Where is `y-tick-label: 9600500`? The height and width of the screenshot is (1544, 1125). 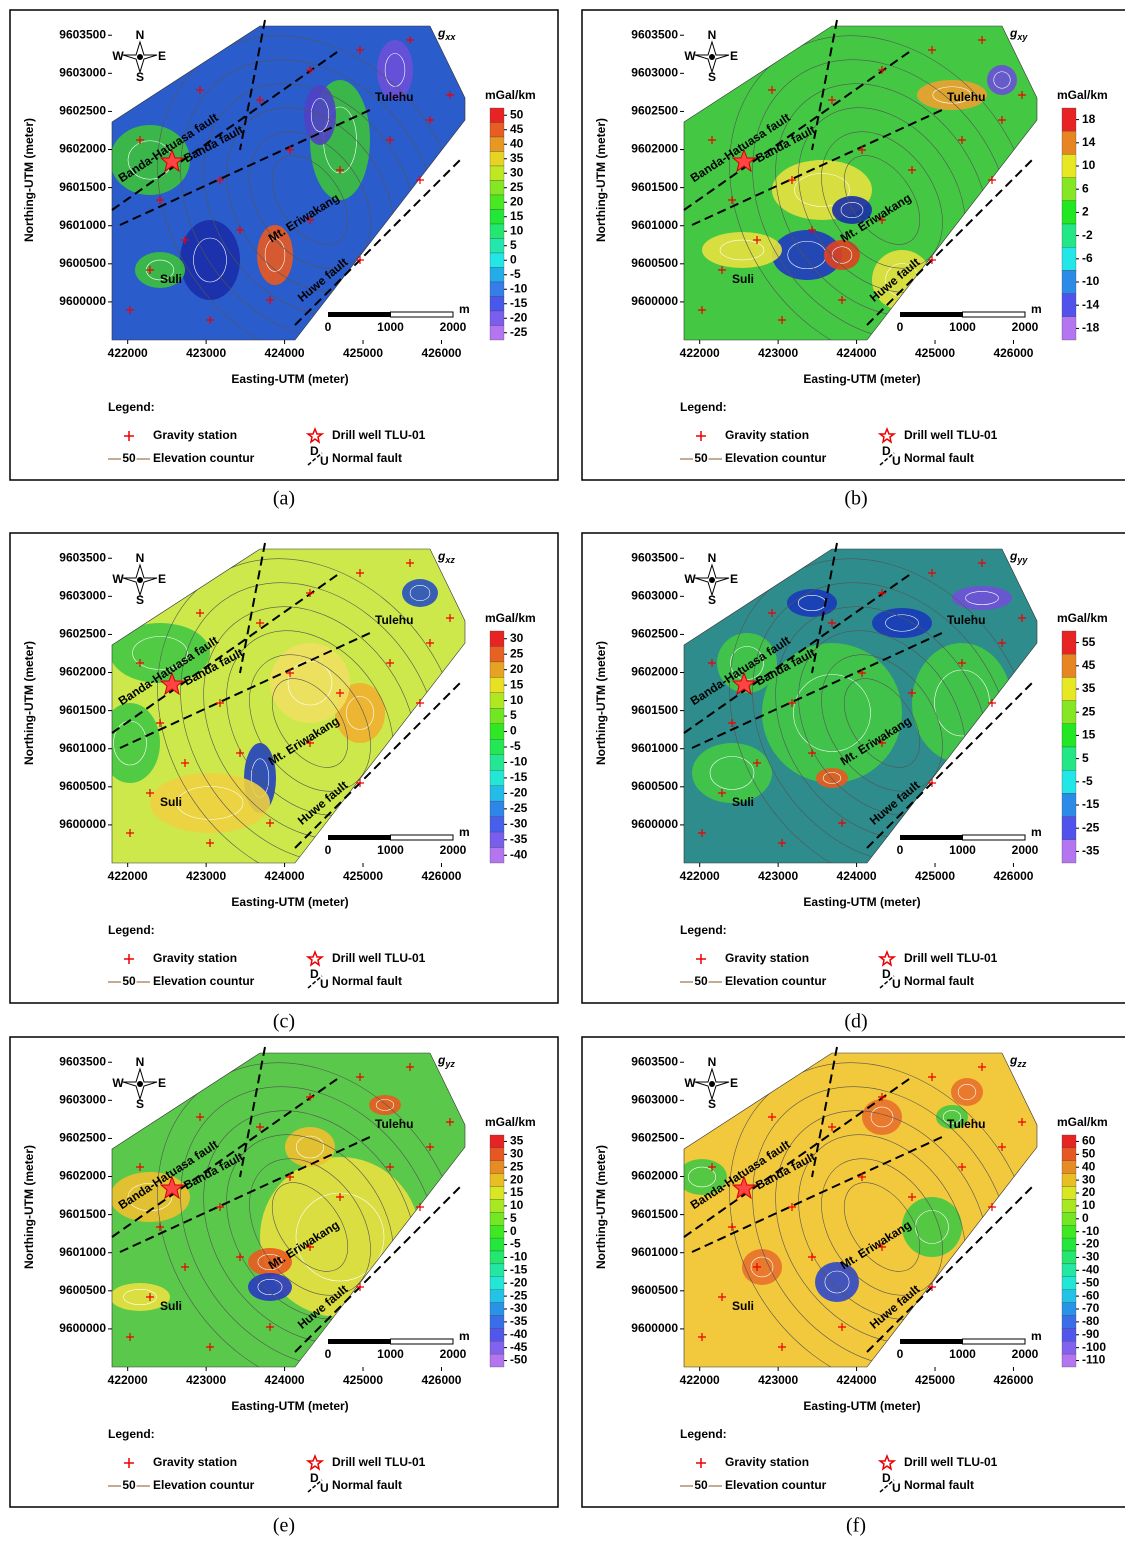
y-tick-label: 9600500 is located at coordinates (654, 263).